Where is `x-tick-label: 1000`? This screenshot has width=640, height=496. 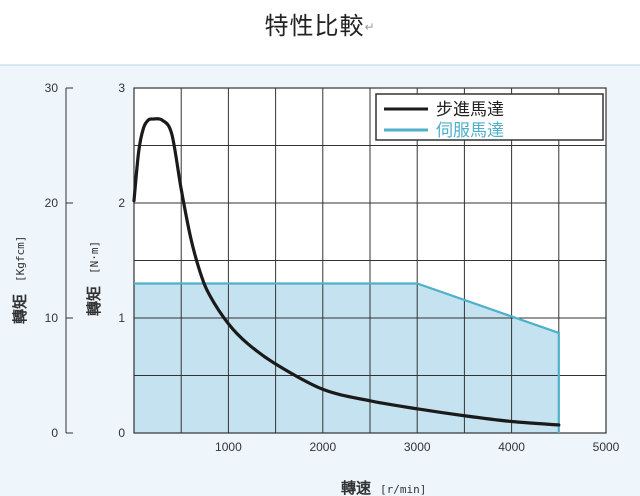 x-tick-label: 1000 is located at coordinates (228, 447).